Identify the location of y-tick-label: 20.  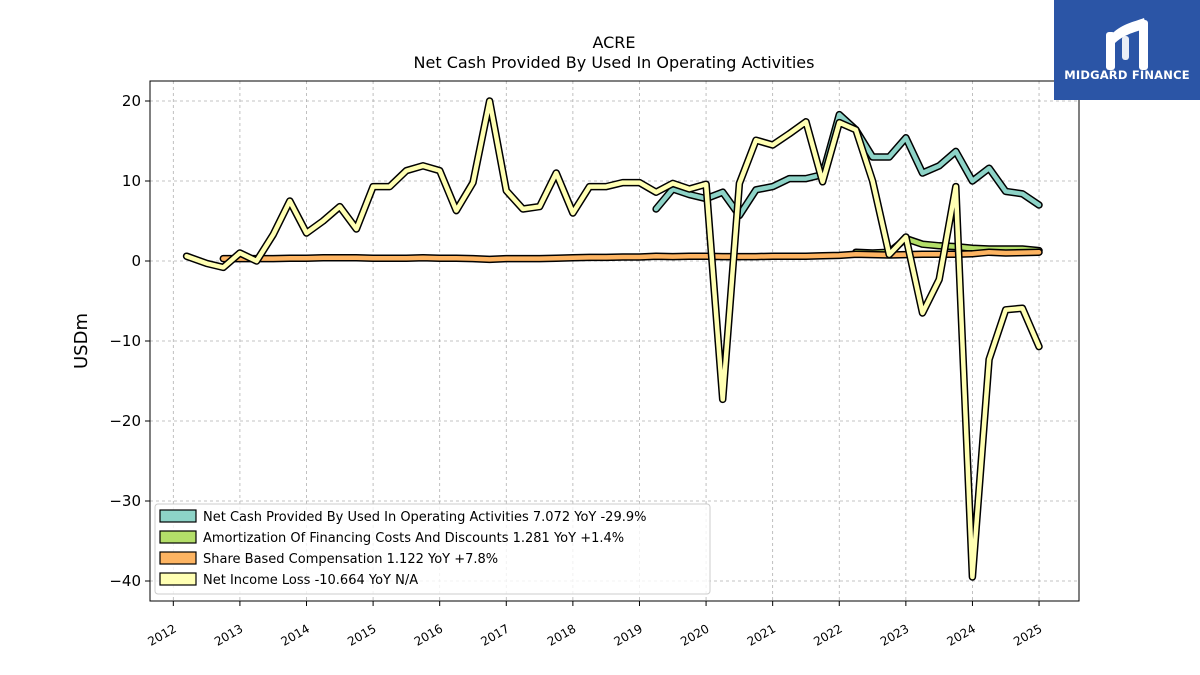
(131, 101).